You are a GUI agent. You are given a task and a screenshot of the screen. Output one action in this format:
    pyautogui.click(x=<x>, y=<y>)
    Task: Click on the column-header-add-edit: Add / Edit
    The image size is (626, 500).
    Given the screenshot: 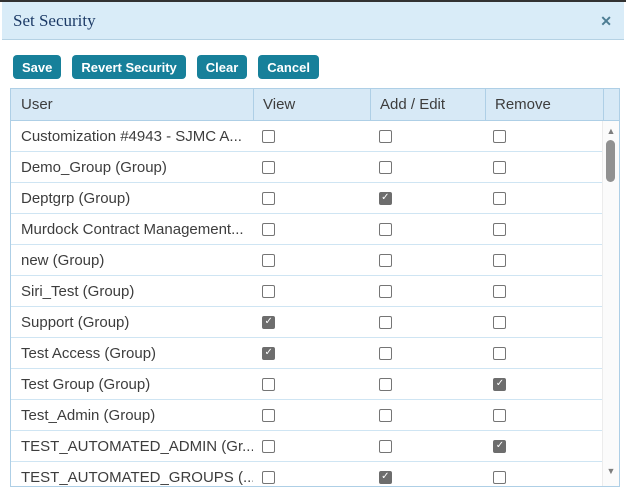 What is the action you would take?
    pyautogui.click(x=428, y=104)
    